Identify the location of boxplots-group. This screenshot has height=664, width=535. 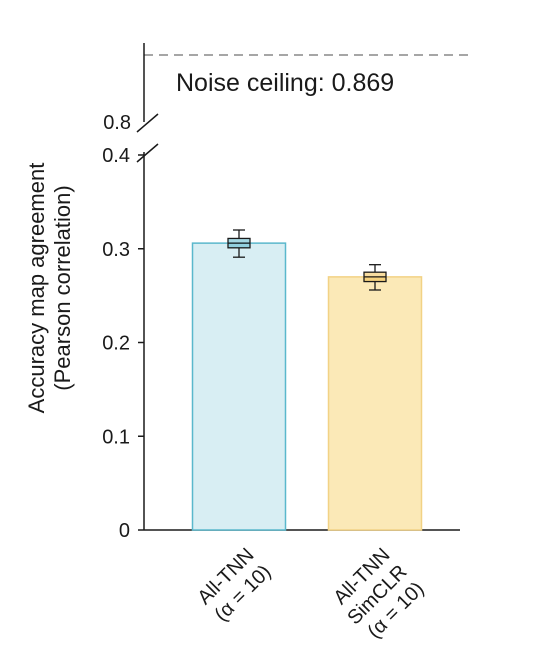
(307, 260).